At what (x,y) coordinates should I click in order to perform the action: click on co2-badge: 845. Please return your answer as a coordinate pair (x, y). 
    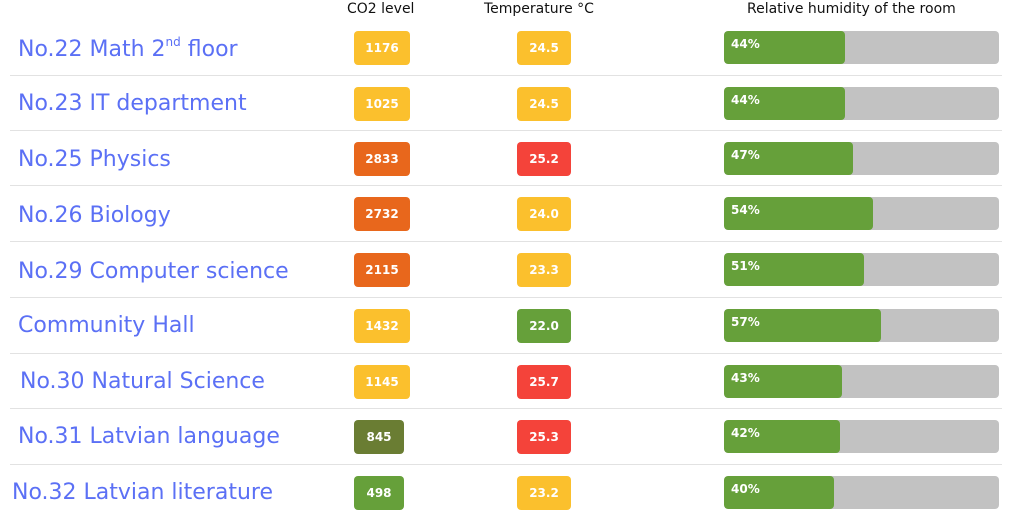
    Looking at the image, I should click on (379, 437).